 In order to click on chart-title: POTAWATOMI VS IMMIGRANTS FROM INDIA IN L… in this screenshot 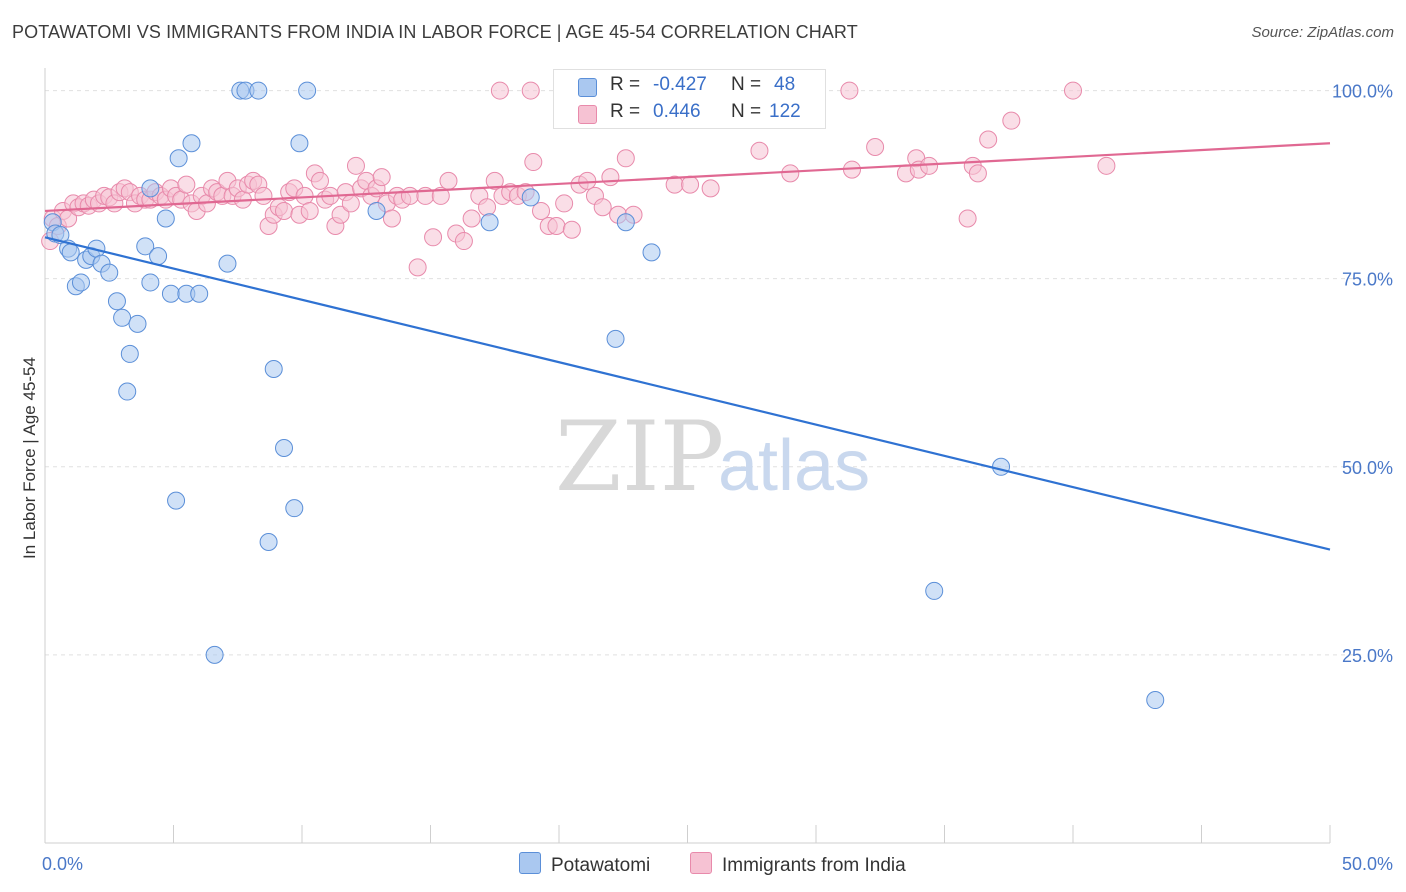, I will do `click(435, 32)`.